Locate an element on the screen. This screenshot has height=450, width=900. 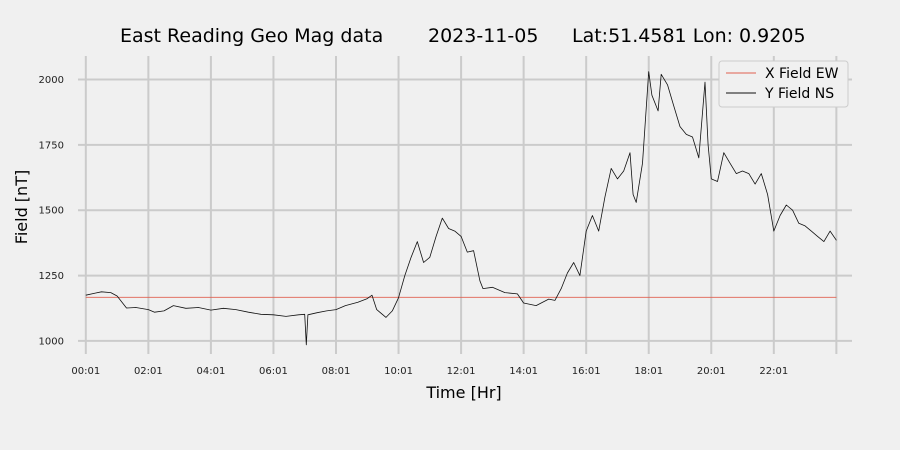
x-tick-label: 22:01 is located at coordinates (773, 371).